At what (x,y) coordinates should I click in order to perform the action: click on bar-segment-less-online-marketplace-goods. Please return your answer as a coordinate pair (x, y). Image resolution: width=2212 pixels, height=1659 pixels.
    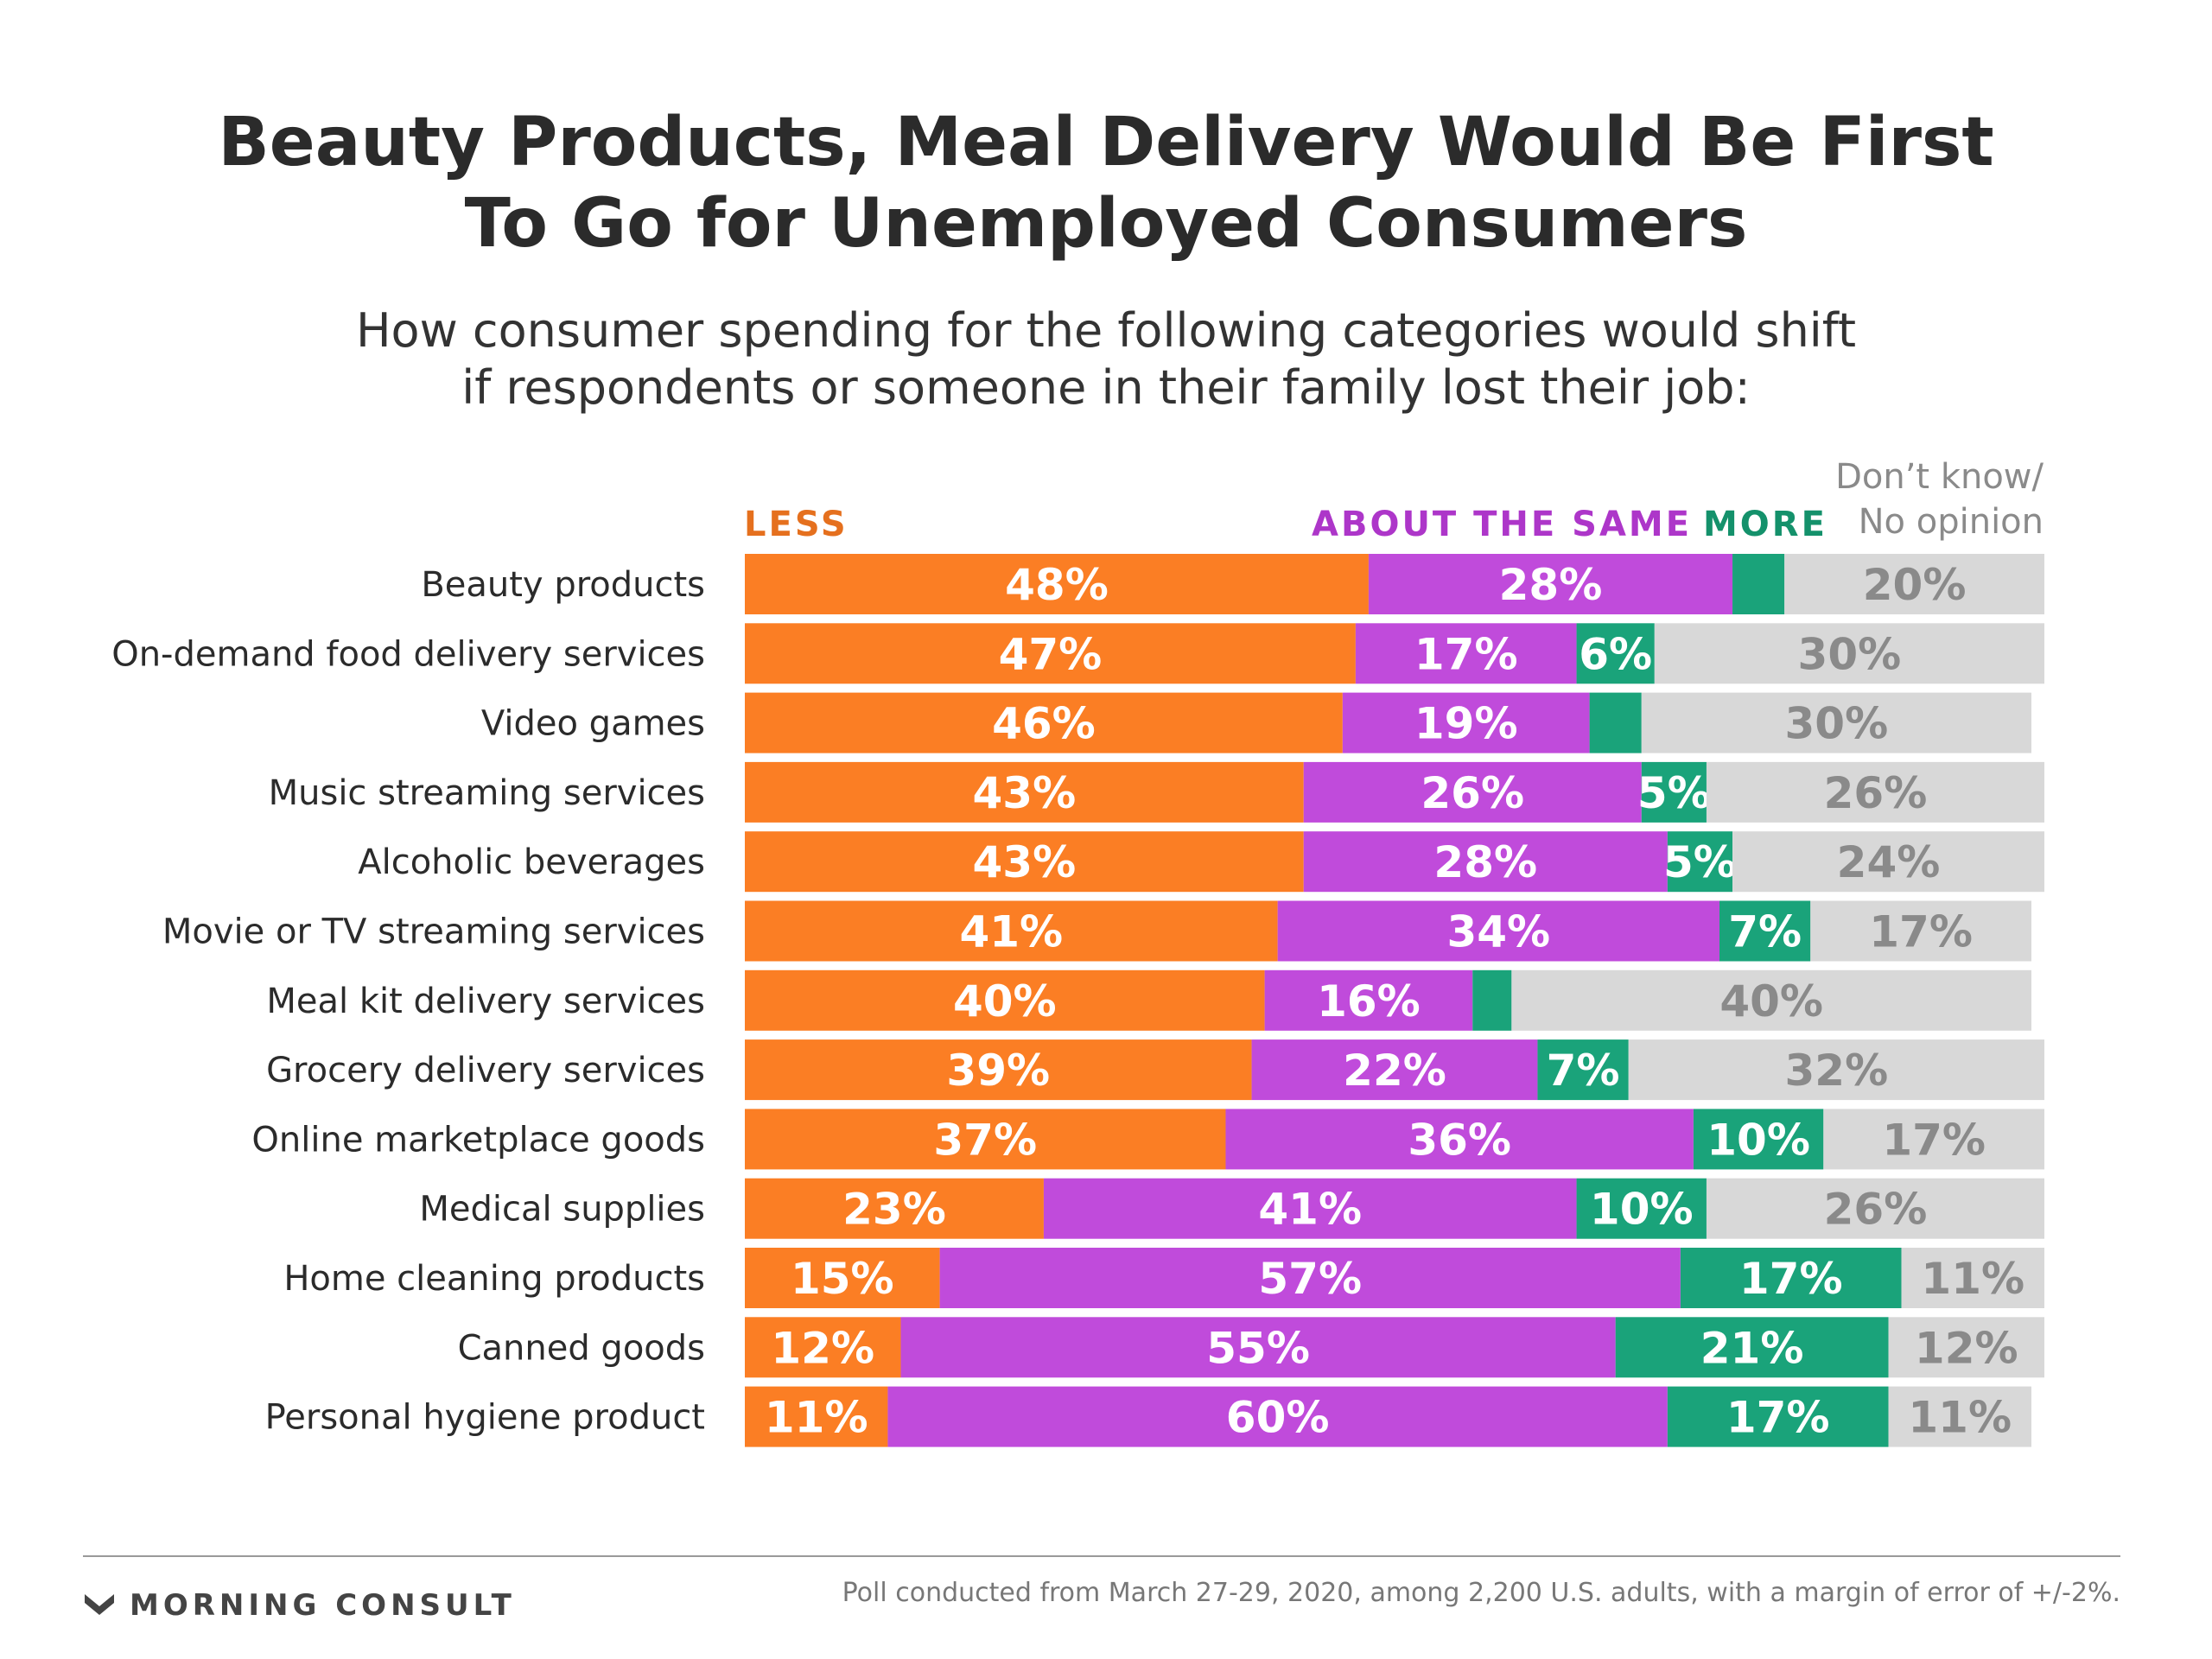
    Looking at the image, I should click on (986, 1139).